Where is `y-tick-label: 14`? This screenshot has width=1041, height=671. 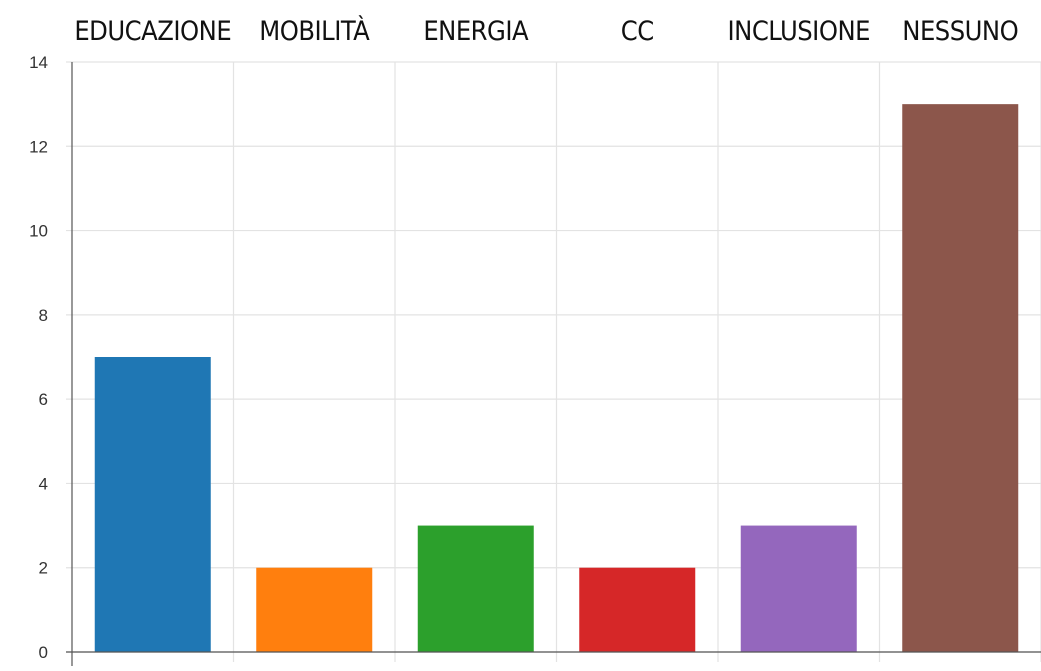 y-tick-label: 14 is located at coordinates (38, 62).